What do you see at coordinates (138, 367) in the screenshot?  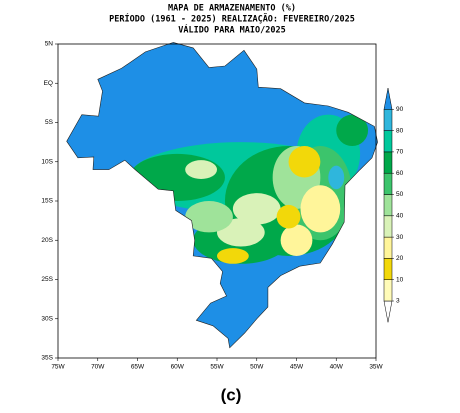 I see `x-tick-label: 65W` at bounding box center [138, 367].